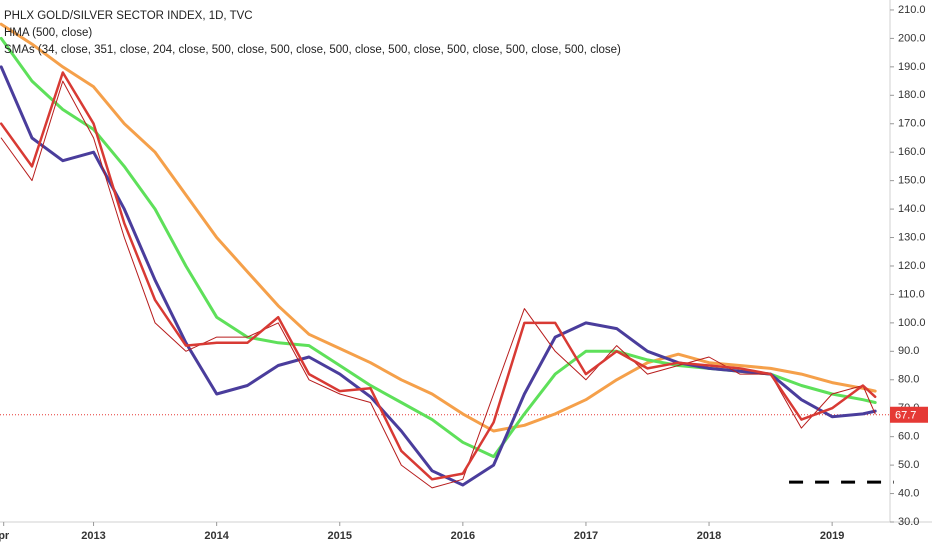 This screenshot has height=550, width=932. What do you see at coordinates (912, 124) in the screenshot?
I see `y-tick-label: 170.0` at bounding box center [912, 124].